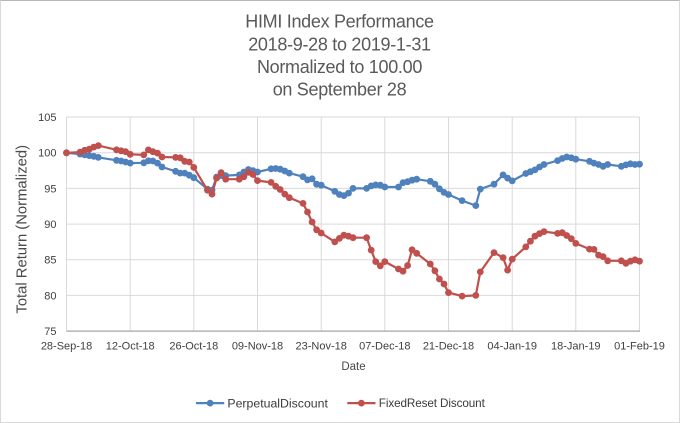  What do you see at coordinates (50, 332) in the screenshot?
I see `svg-text: 75` at bounding box center [50, 332].